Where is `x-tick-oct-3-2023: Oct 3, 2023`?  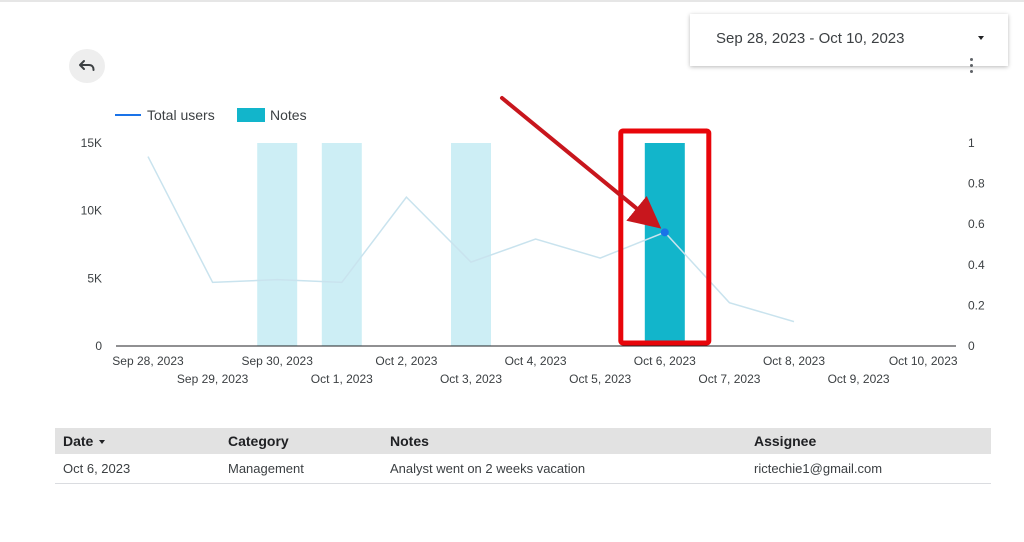
x-tick-oct-3-2023: Oct 3, 2023 is located at coordinates (471, 379).